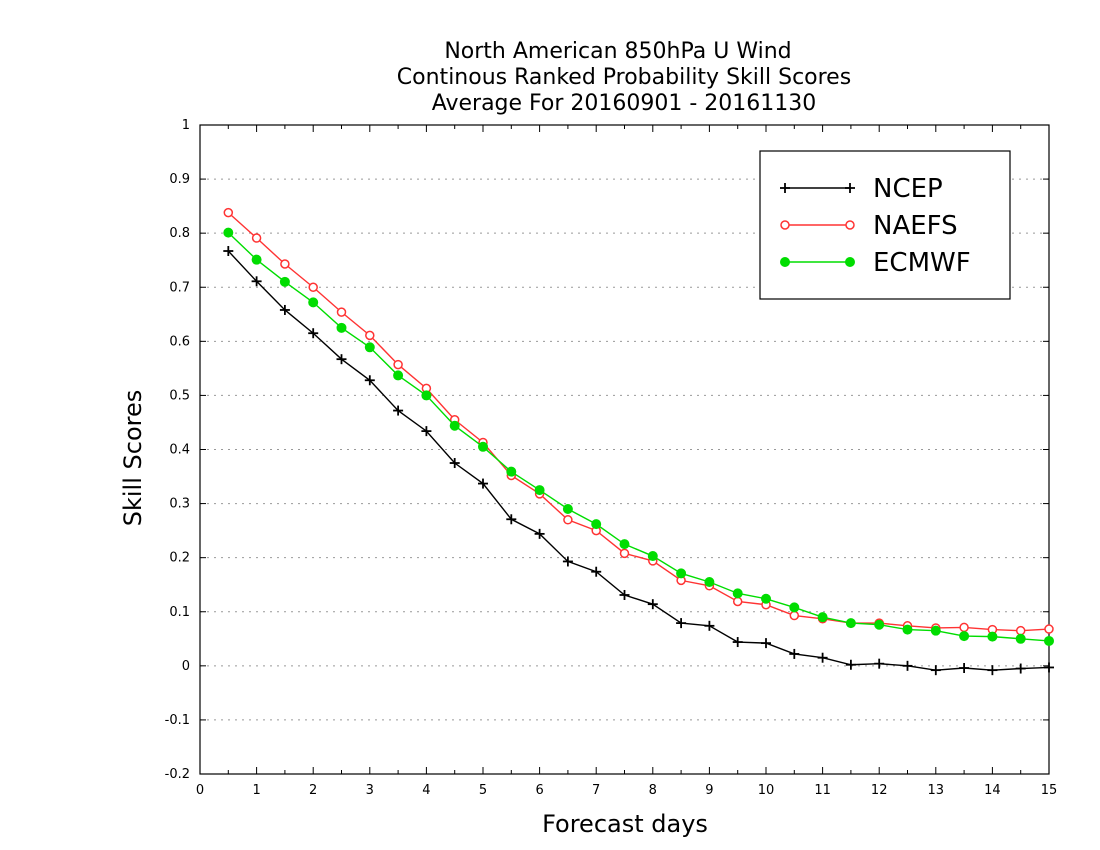  I want to click on x-tick-label: 8, so click(653, 790).